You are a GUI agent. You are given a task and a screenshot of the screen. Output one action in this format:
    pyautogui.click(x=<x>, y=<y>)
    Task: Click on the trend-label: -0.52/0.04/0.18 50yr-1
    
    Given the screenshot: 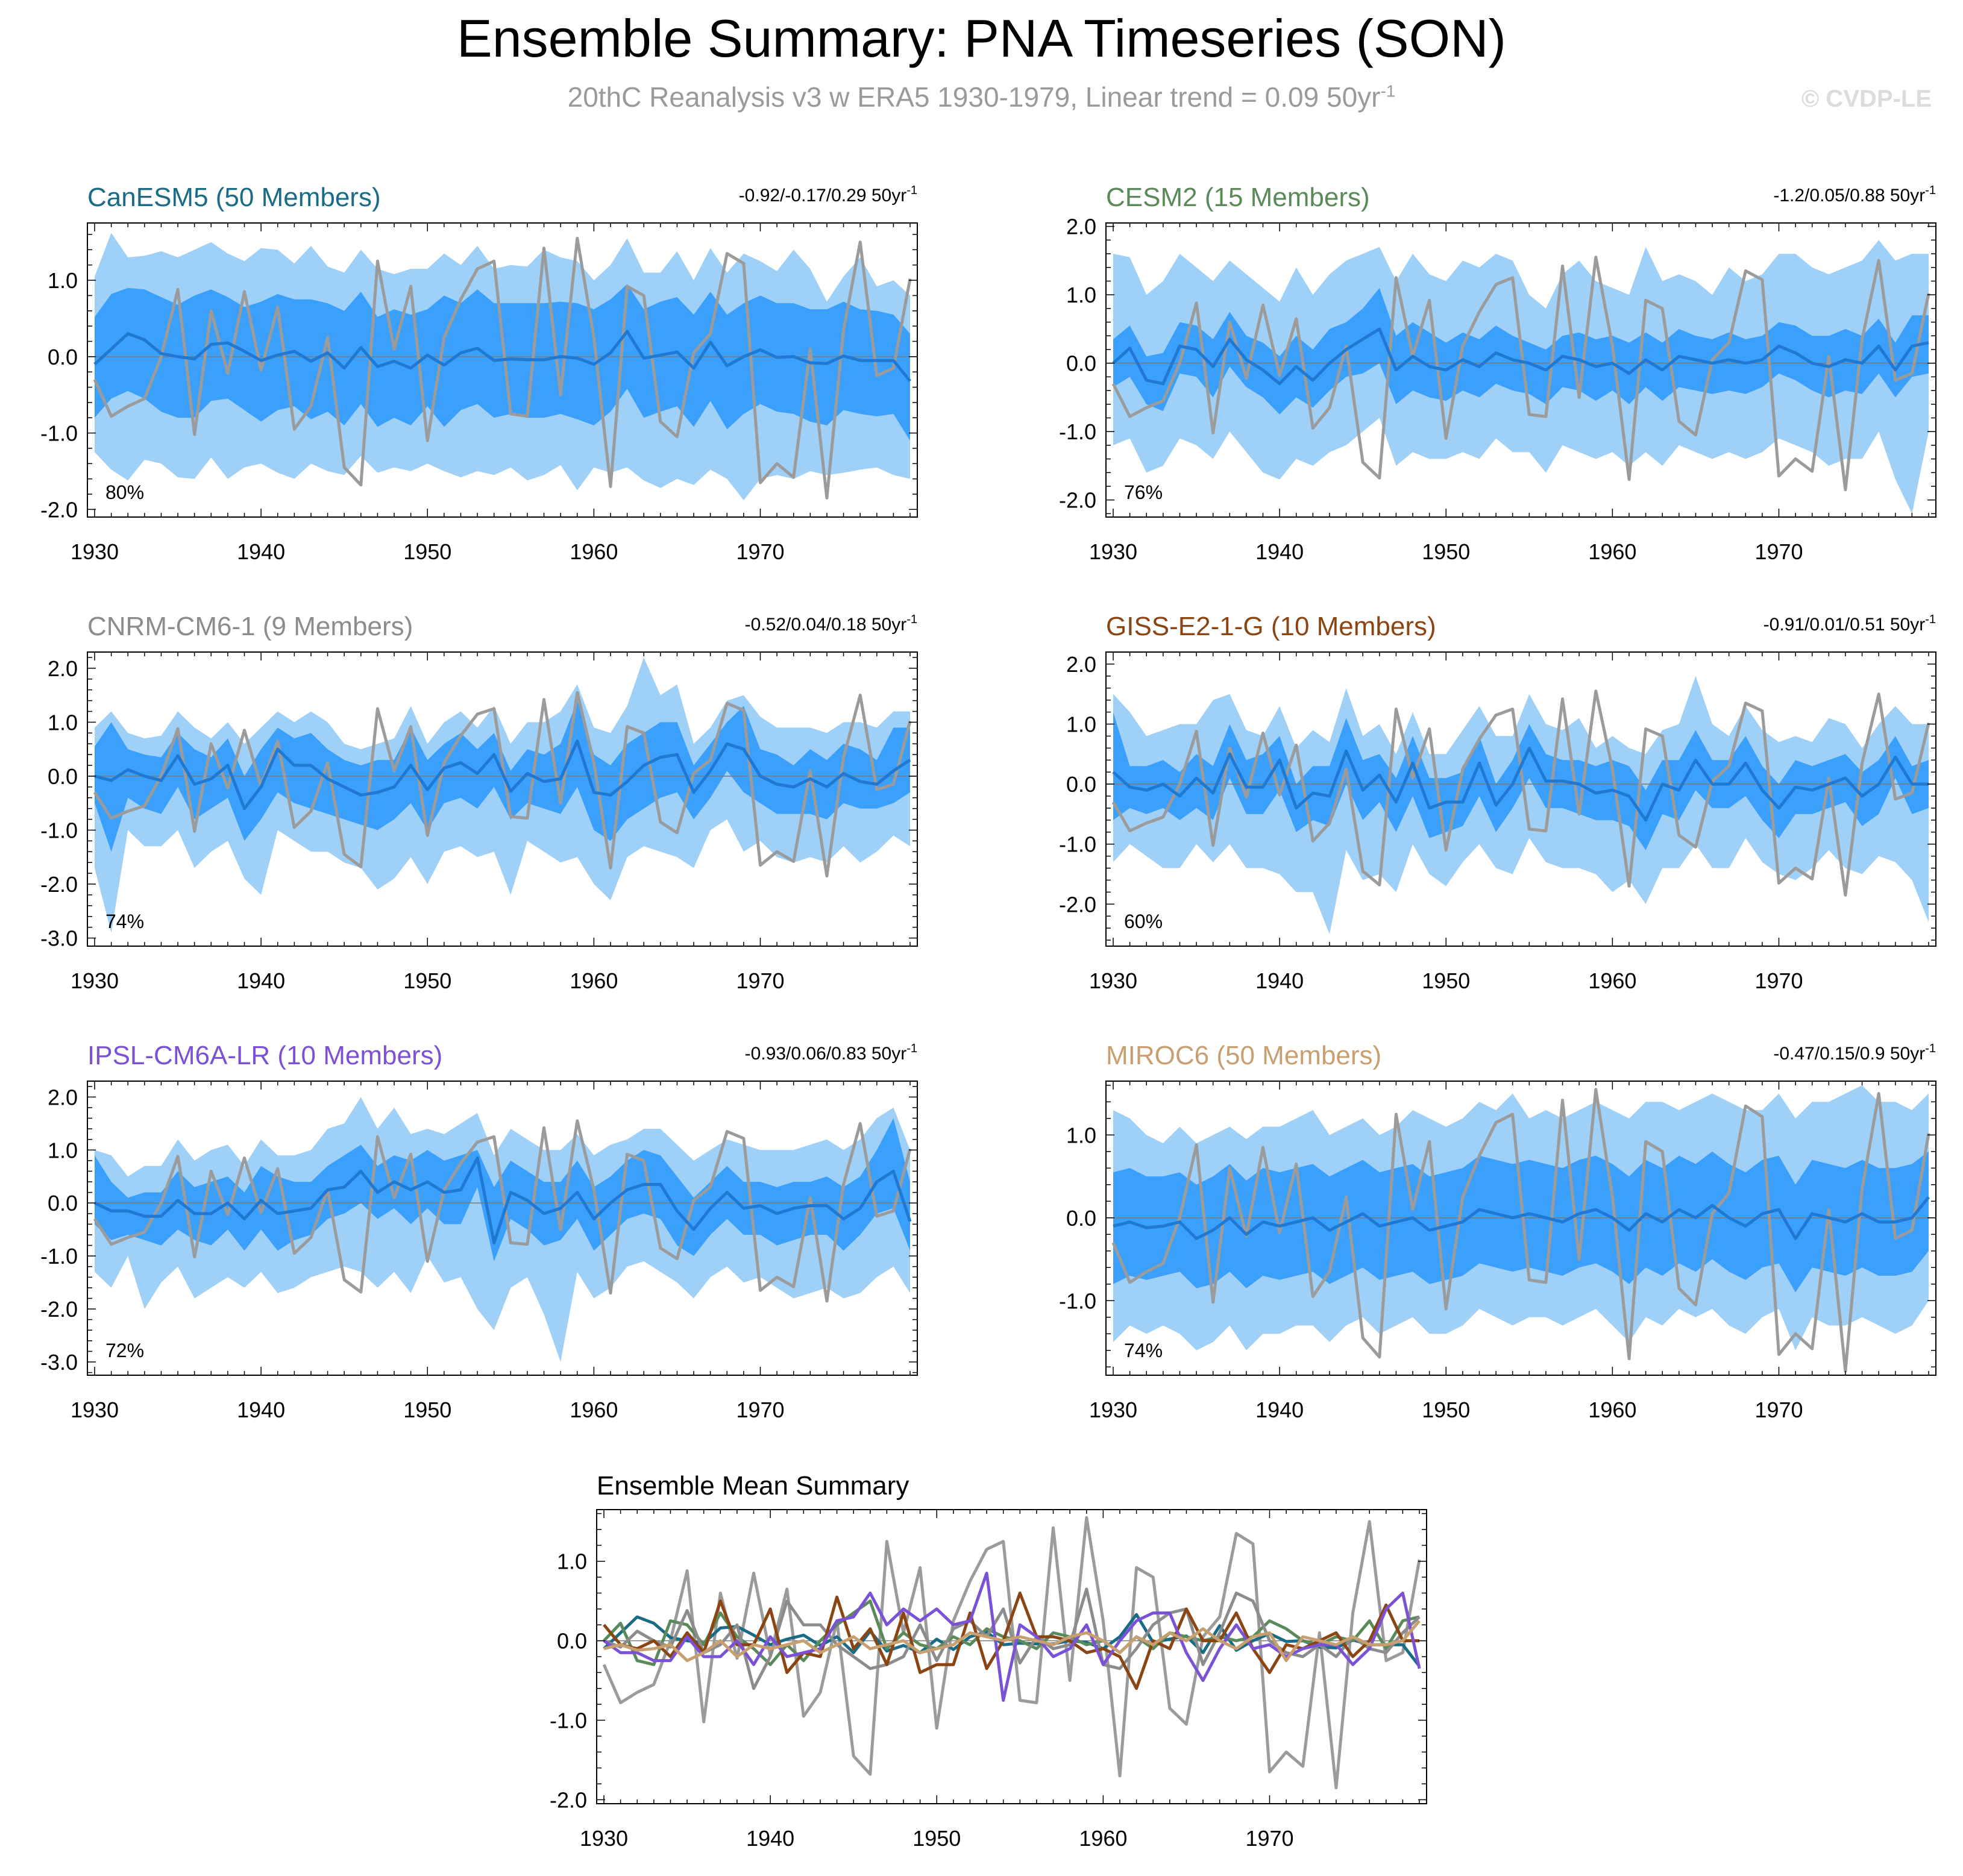 What is the action you would take?
    pyautogui.click(x=831, y=624)
    